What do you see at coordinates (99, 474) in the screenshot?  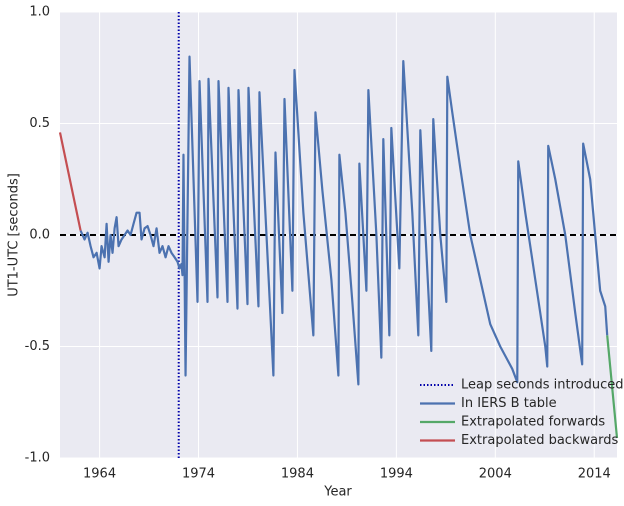 I see `x-tick-label: 1964` at bounding box center [99, 474].